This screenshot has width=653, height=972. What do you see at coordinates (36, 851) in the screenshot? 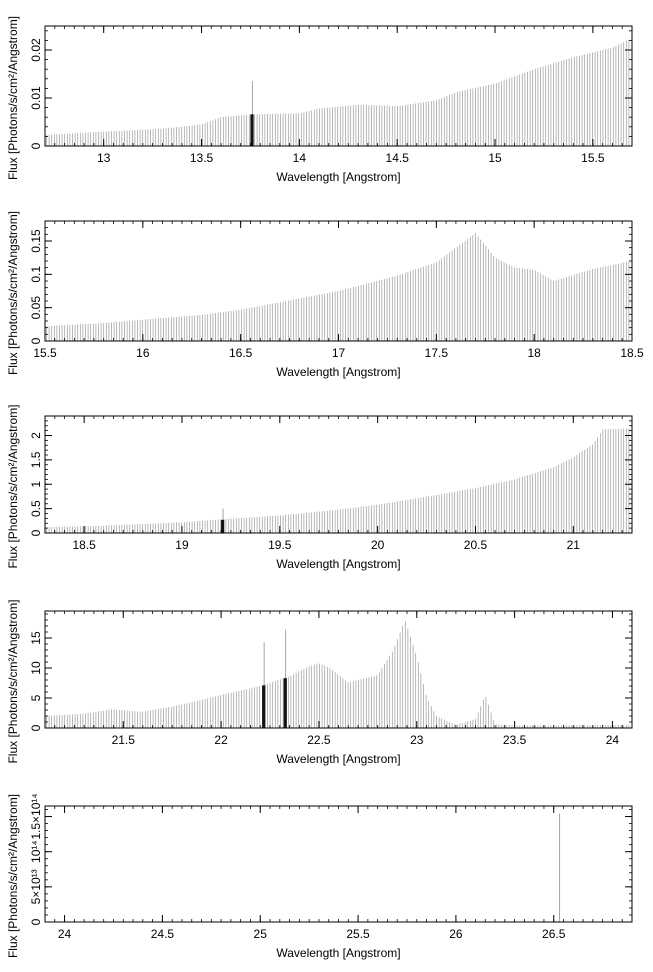
I see `y-tick-label: 10¹⁴` at bounding box center [36, 851].